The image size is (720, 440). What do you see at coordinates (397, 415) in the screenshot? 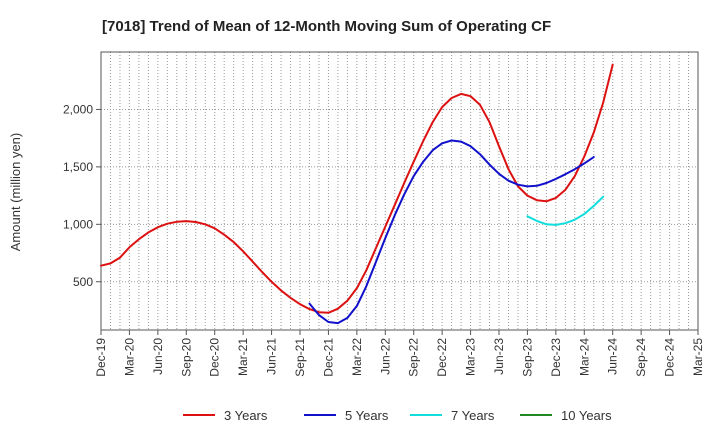
I see `legend: 3 Years 5 Years 7 Years 10 Years` at bounding box center [397, 415].